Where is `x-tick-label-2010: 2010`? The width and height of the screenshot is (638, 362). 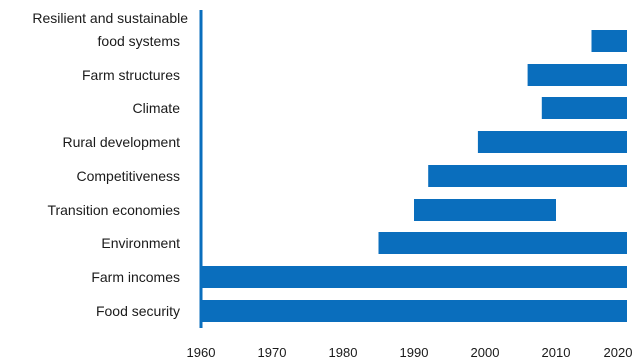
x-tick-label-2010: 2010 is located at coordinates (556, 352).